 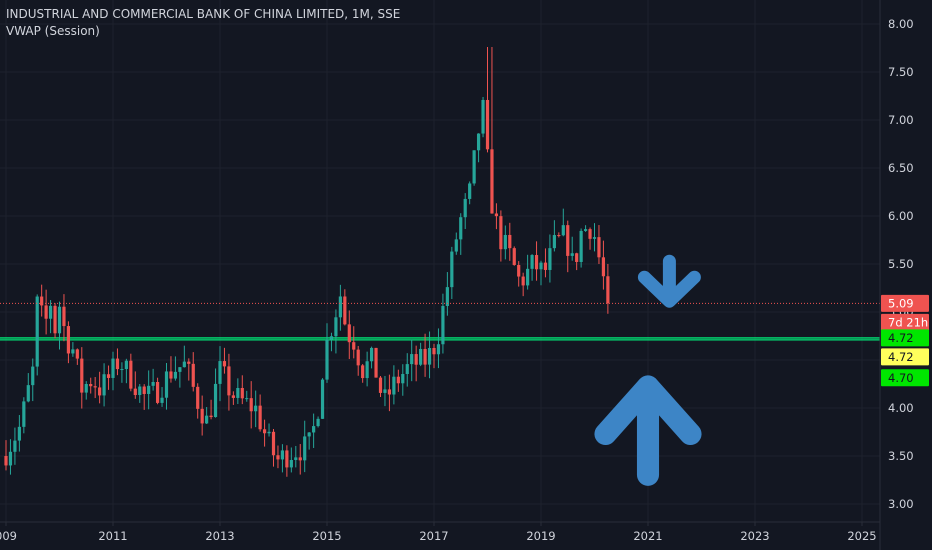 What do you see at coordinates (53, 31) in the screenshot?
I see `indicator-label: VWAP (Session)` at bounding box center [53, 31].